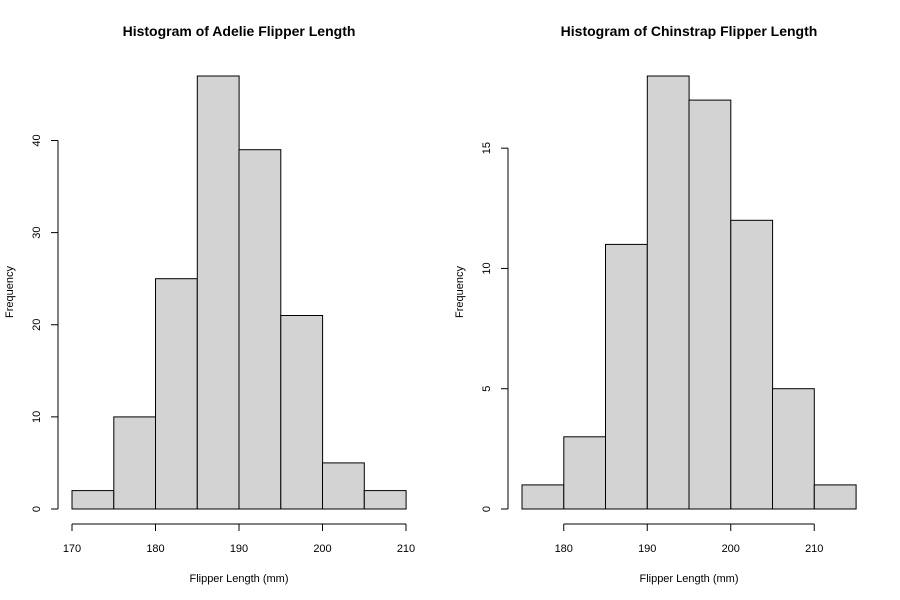 Image resolution: width=900 pixels, height=600 pixels. I want to click on y-tick-label: 20, so click(37, 325).